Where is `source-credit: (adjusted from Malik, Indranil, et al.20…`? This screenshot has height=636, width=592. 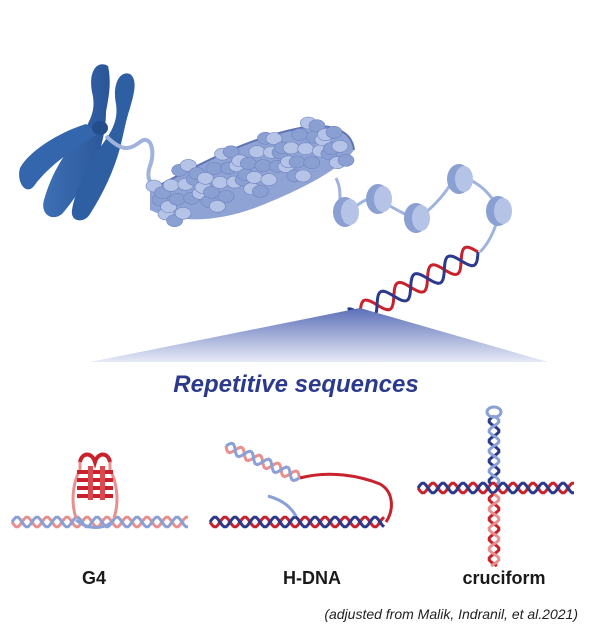
source-credit: (adjusted from Malik, Indranil, et al.20… is located at coordinates (451, 614).